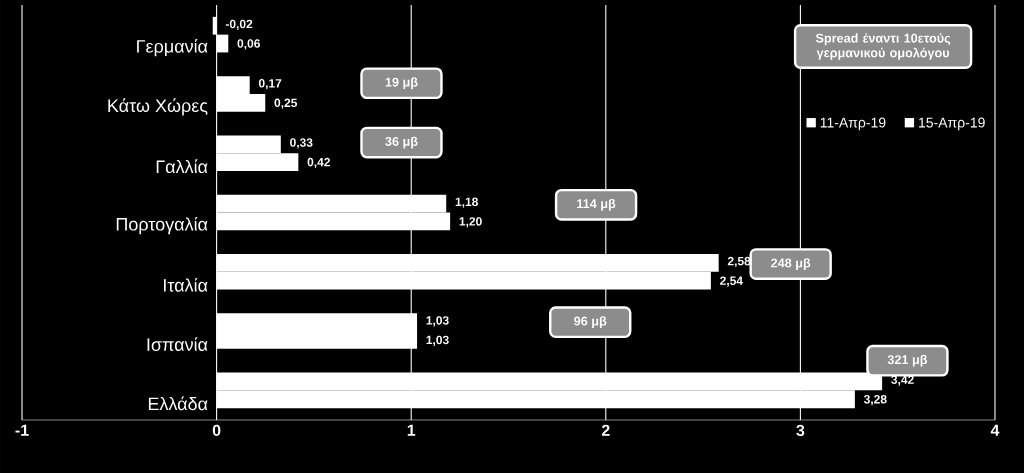  I want to click on chart-title: Spread έναντι 10ετούς γερμανικού ομολόγου, so click(883, 46).